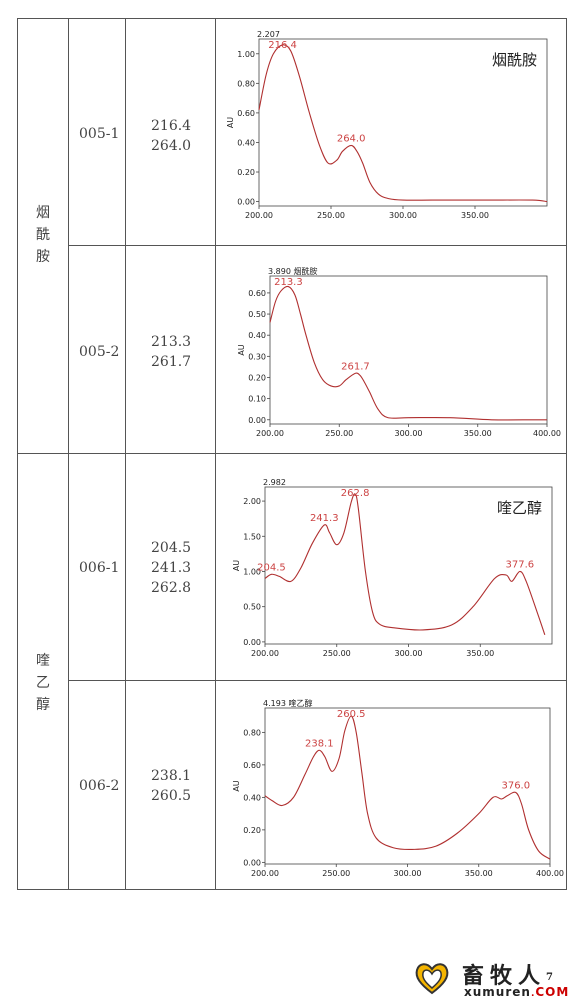 Image resolution: width=586 pixels, height=1004 pixels. I want to click on table-border-top, so click(292, 18).